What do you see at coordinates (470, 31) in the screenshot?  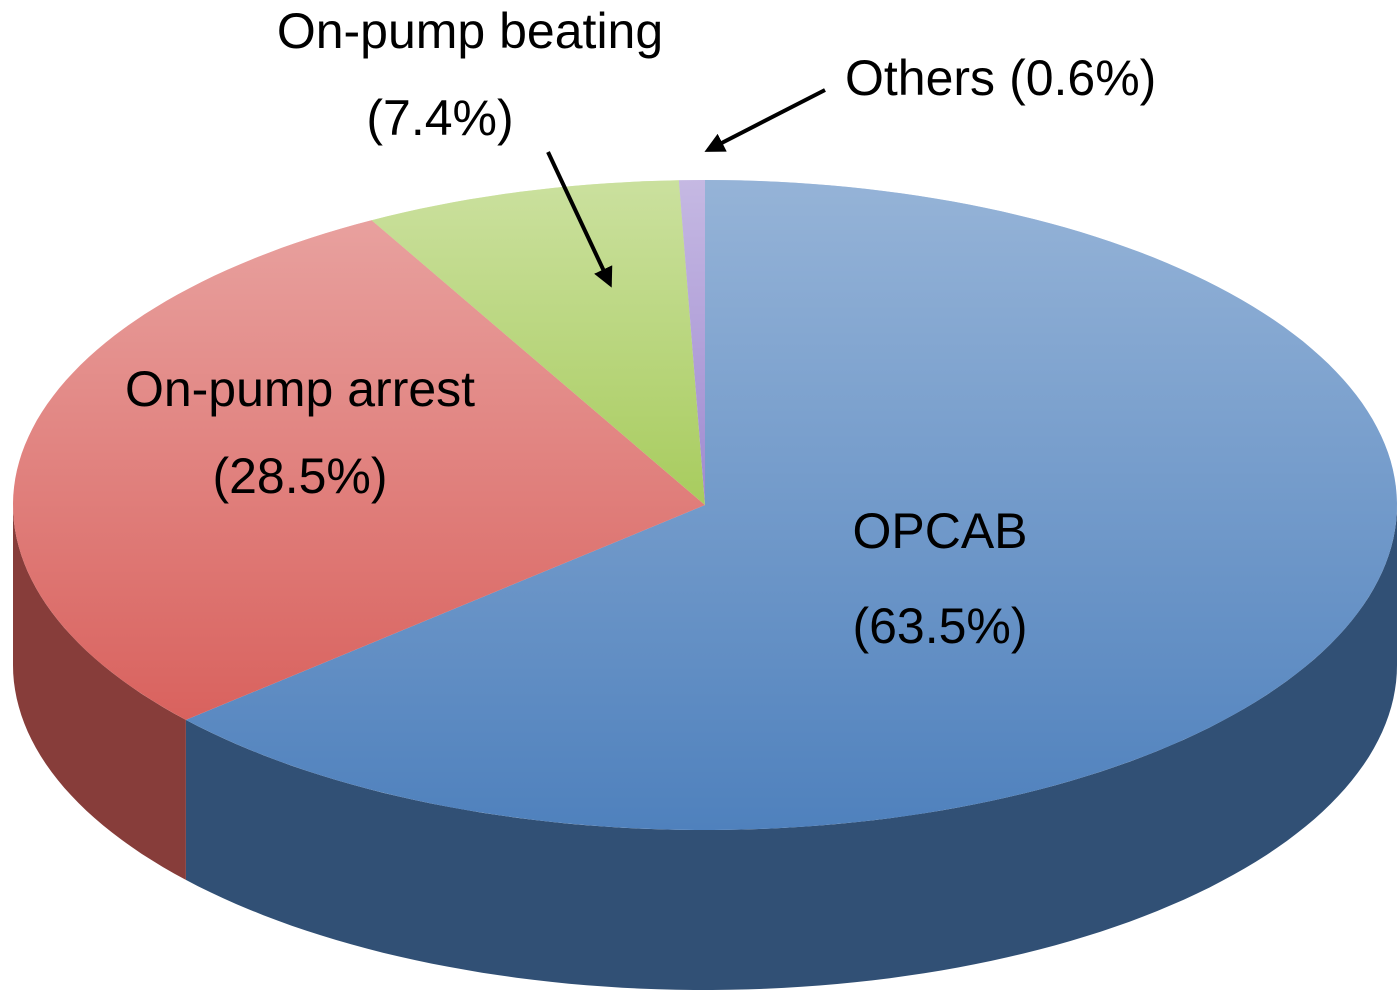 I see `slice-label: On-pump beating` at bounding box center [470, 31].